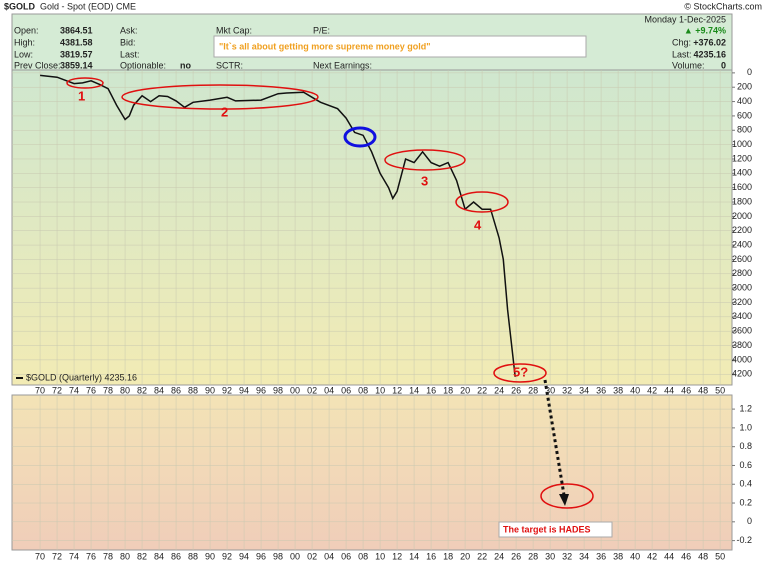 The width and height of the screenshot is (765, 564). I want to click on x-tick-label: 74, so click(74, 556).